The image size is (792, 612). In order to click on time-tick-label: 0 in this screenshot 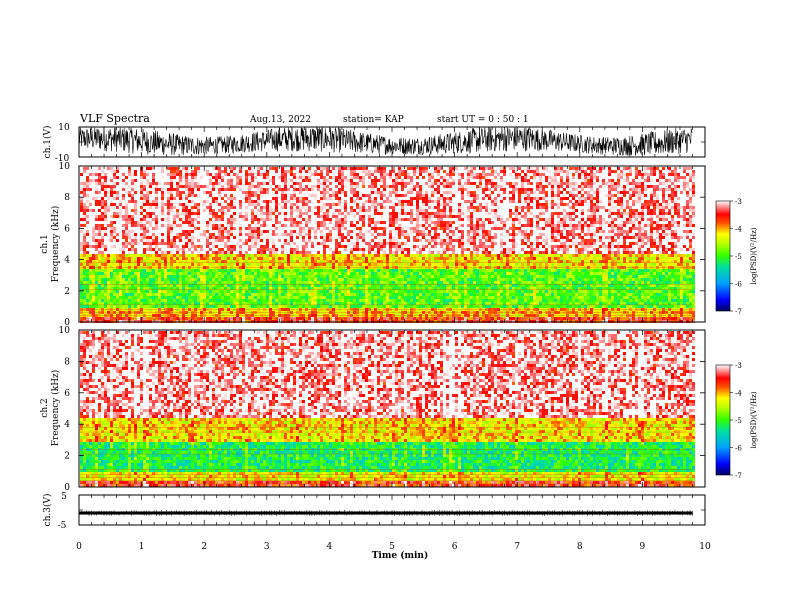, I will do `click(79, 547)`.